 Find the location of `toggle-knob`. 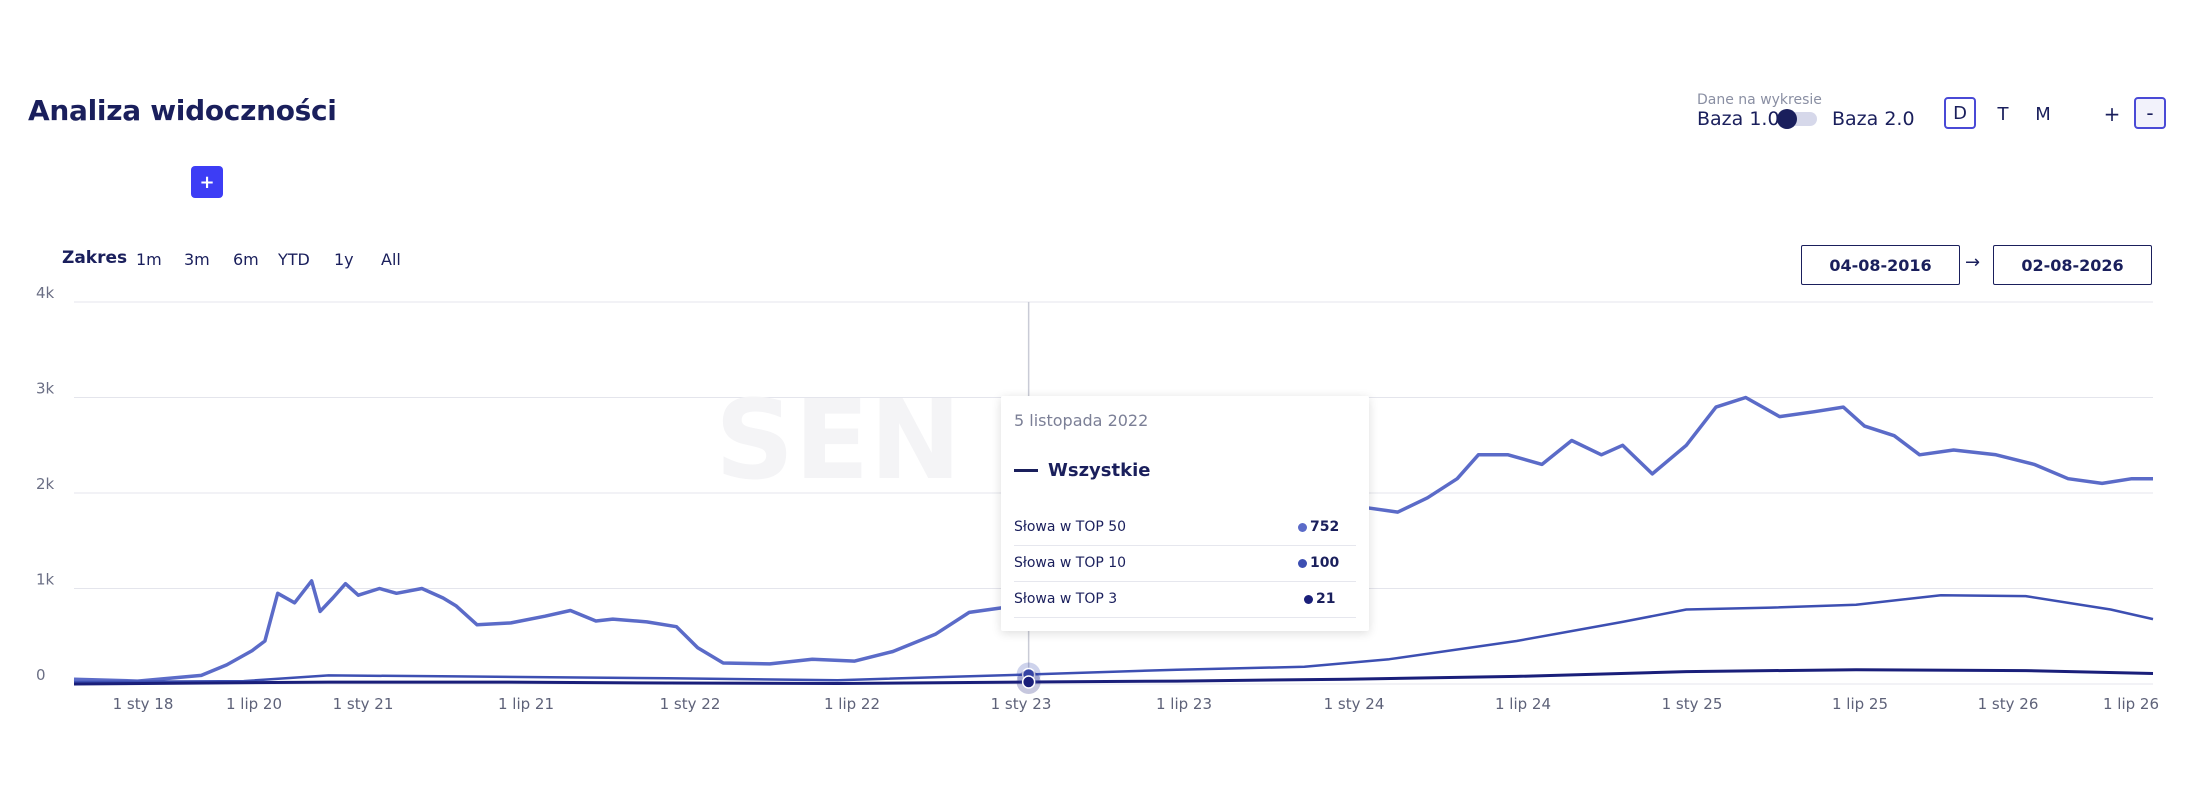

toggle-knob is located at coordinates (1787, 119).